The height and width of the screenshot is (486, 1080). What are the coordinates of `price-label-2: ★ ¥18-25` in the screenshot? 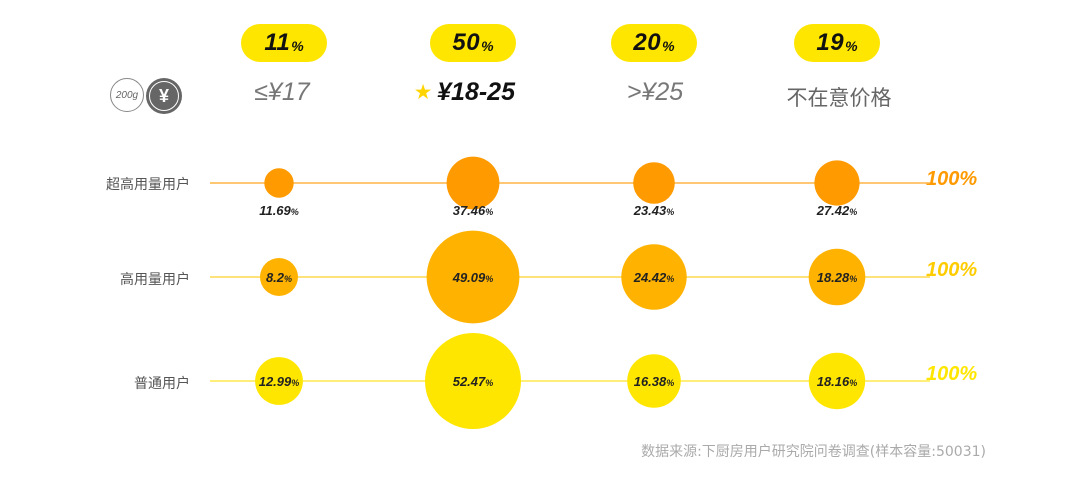 It's located at (465, 92).